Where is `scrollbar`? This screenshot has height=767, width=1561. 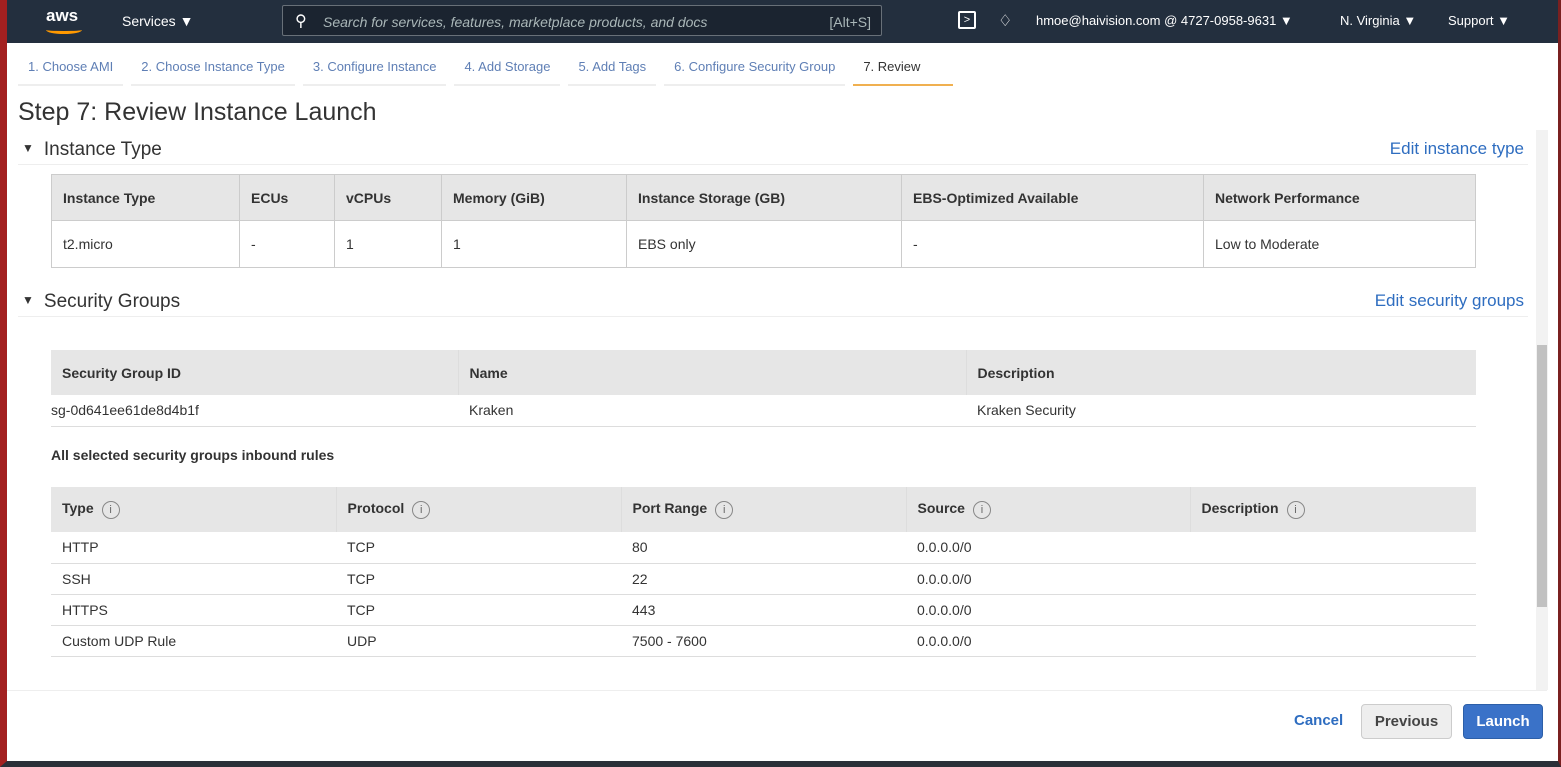 scrollbar is located at coordinates (1542, 410).